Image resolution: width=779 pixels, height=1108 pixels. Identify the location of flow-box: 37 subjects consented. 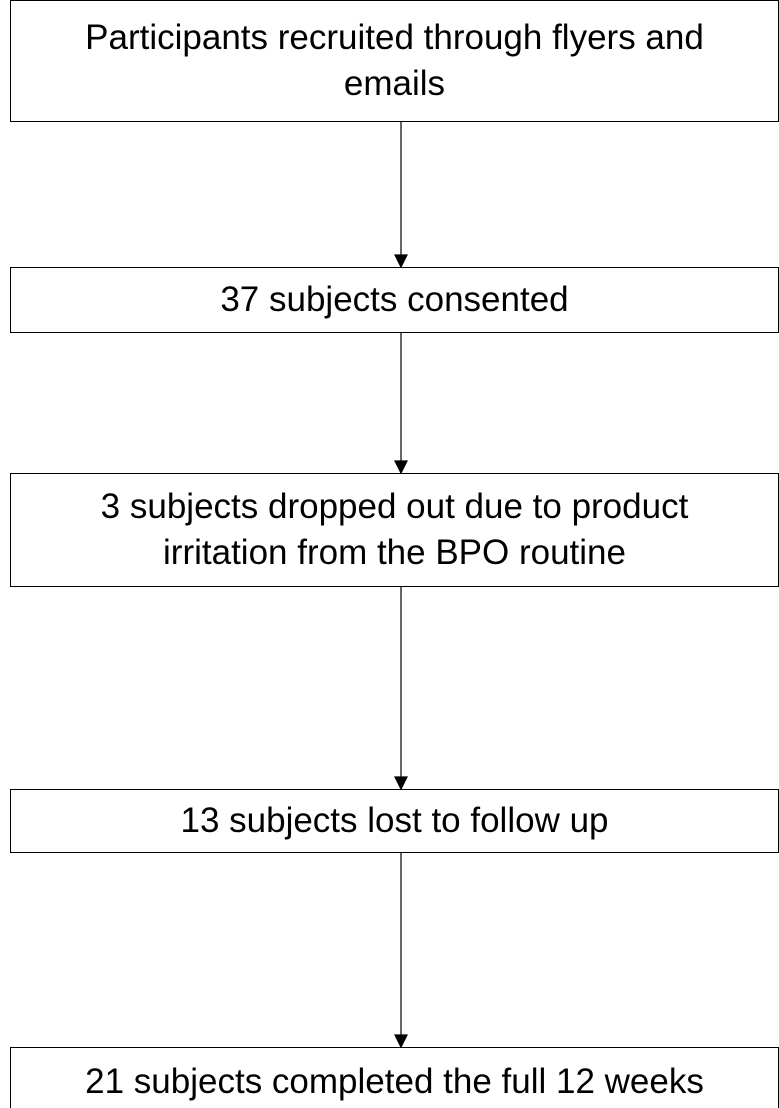
(394, 300).